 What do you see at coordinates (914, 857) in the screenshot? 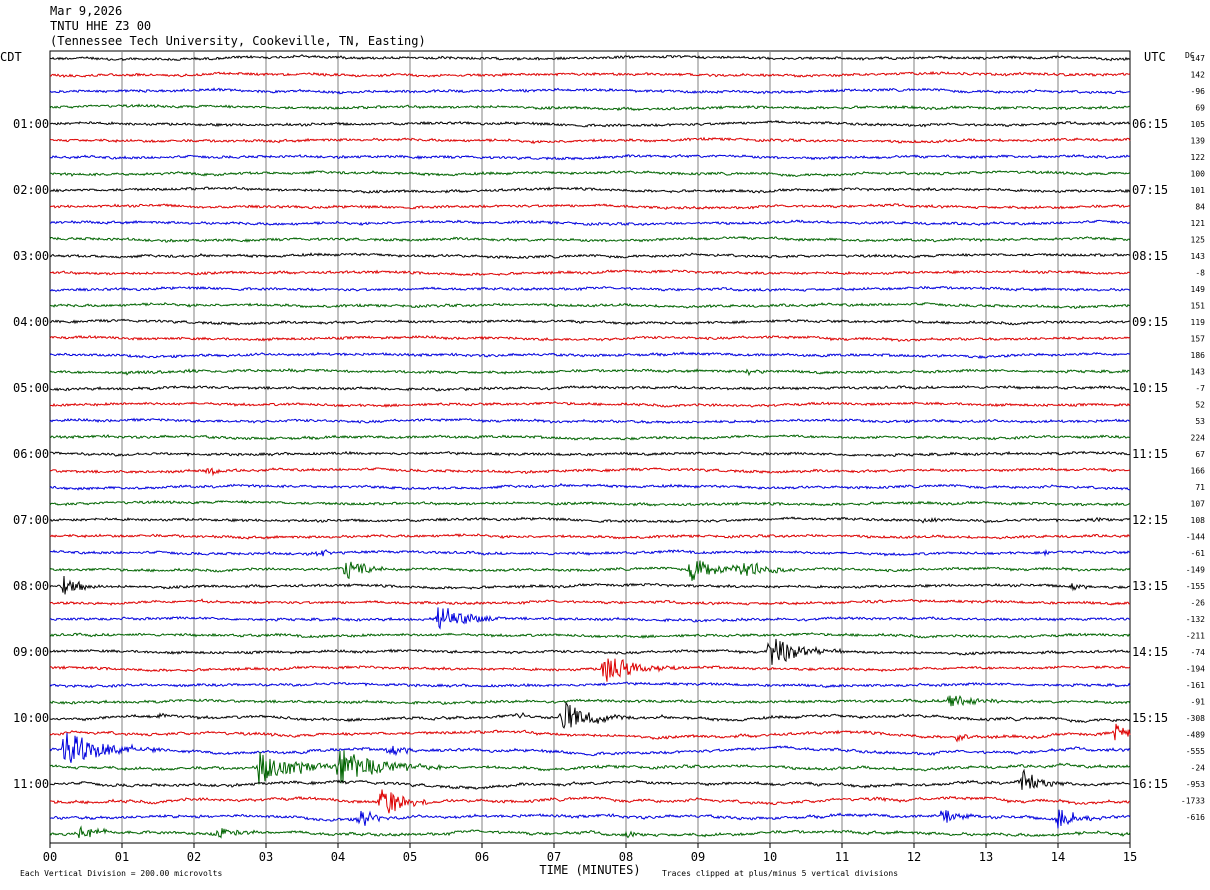
I see `x-tick-label: 12` at bounding box center [914, 857].